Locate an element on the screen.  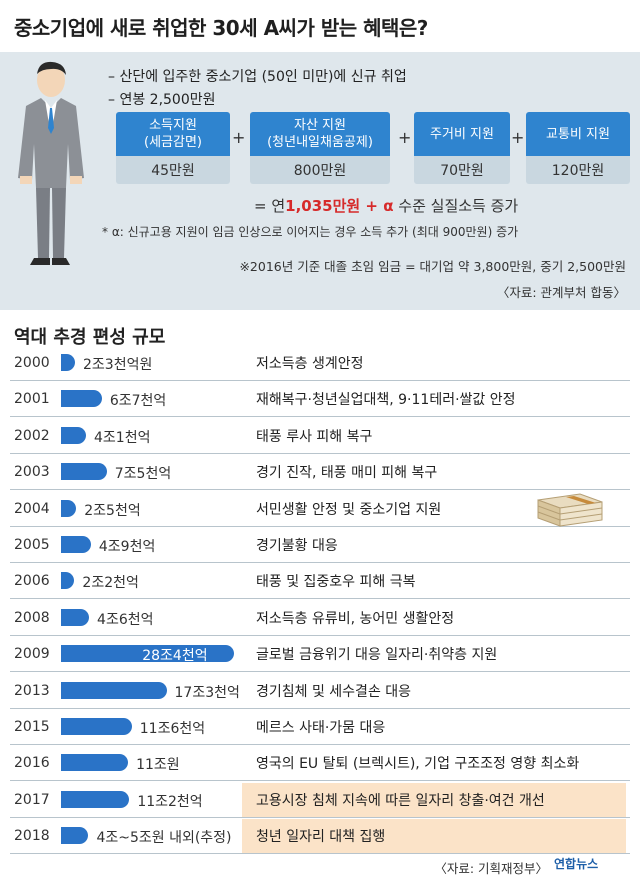
bar-2002 is located at coordinates (73, 435).